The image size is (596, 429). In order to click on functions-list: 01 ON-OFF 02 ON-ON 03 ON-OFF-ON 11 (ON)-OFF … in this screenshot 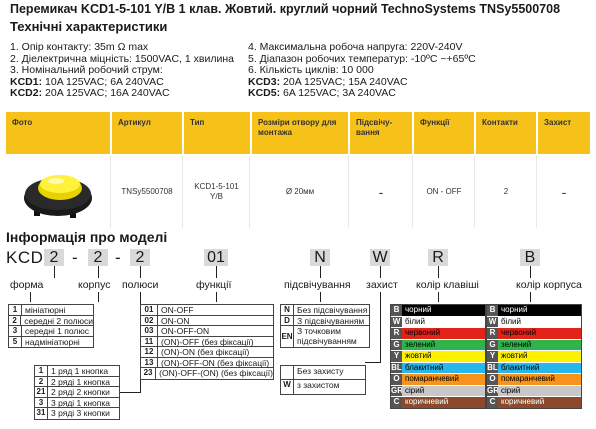, I will do `click(207, 342)`.